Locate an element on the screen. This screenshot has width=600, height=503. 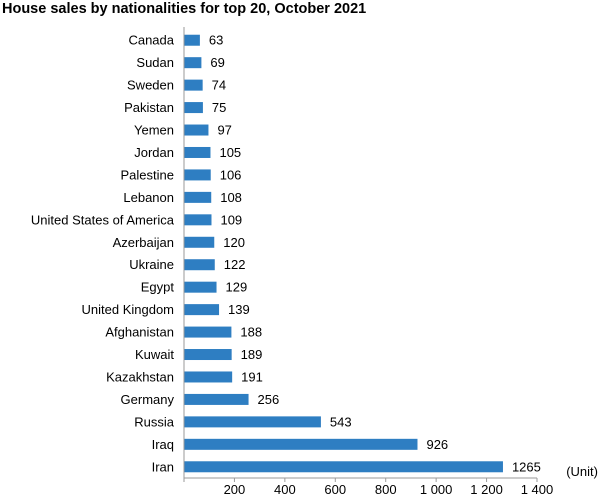
category-label-iran: Iran is located at coordinates (163, 466).